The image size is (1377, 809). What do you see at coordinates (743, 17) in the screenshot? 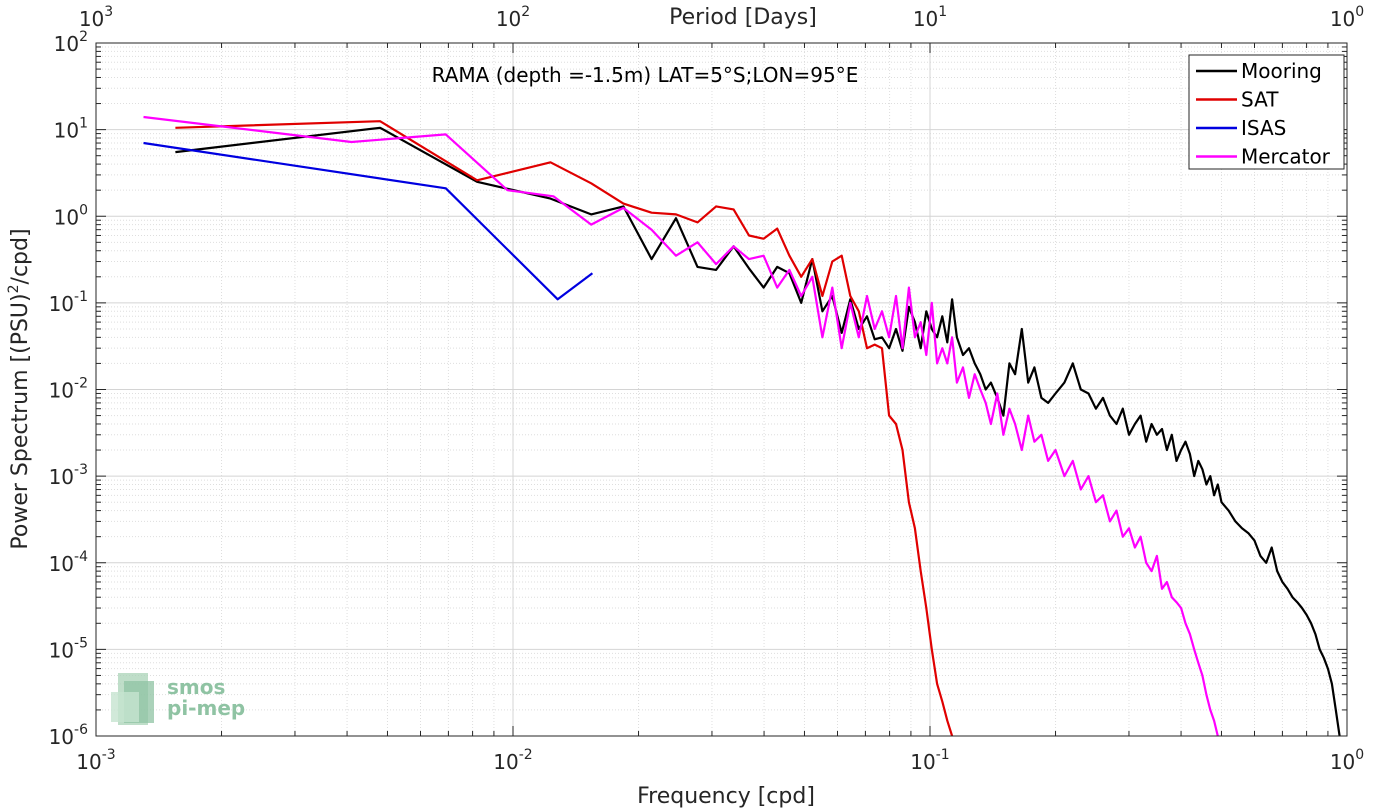
I see `top-axis-label: Period [Days]` at bounding box center [743, 17].